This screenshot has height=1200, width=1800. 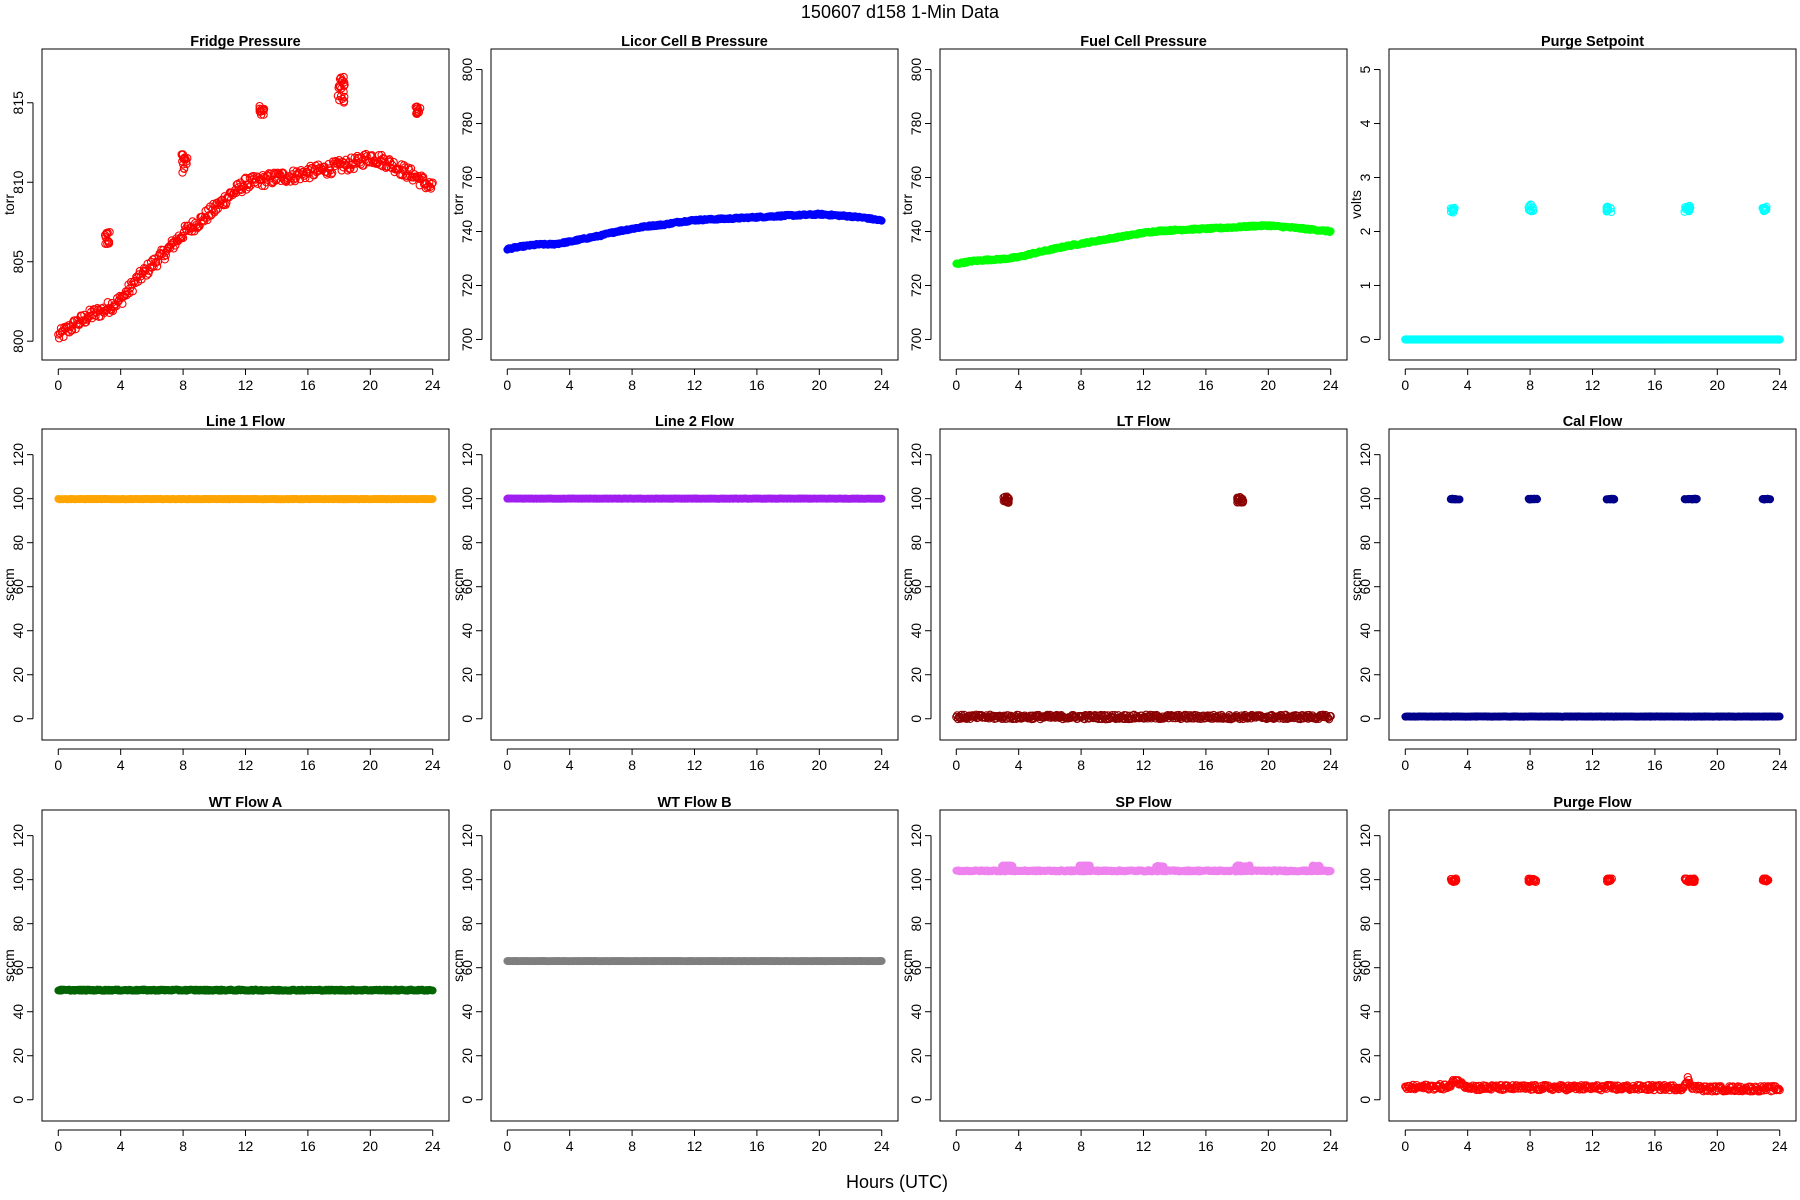 What do you see at coordinates (1144, 422) in the screenshot?
I see `panel-title: LT Flow` at bounding box center [1144, 422].